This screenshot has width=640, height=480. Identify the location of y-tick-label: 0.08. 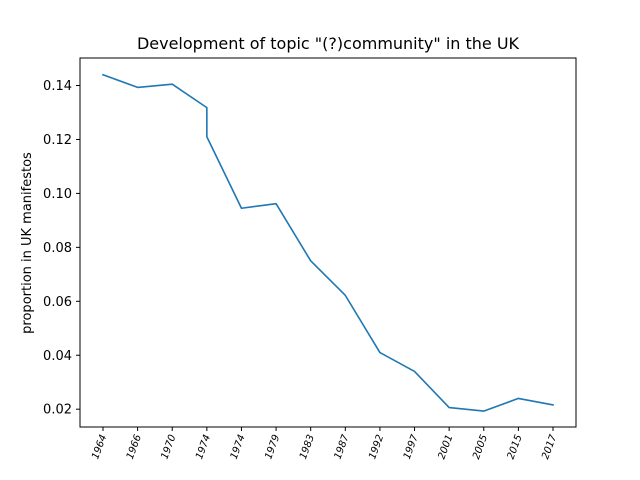
(57, 248).